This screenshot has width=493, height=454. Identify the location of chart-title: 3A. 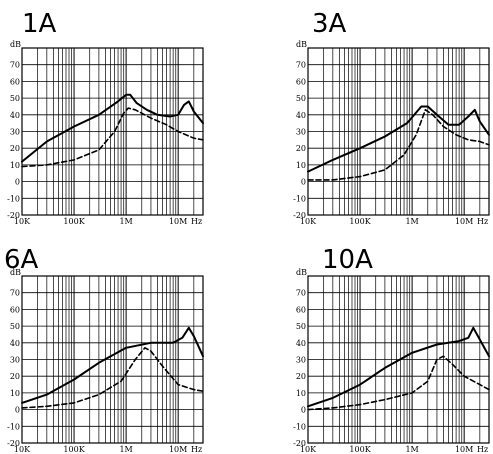
(329, 24).